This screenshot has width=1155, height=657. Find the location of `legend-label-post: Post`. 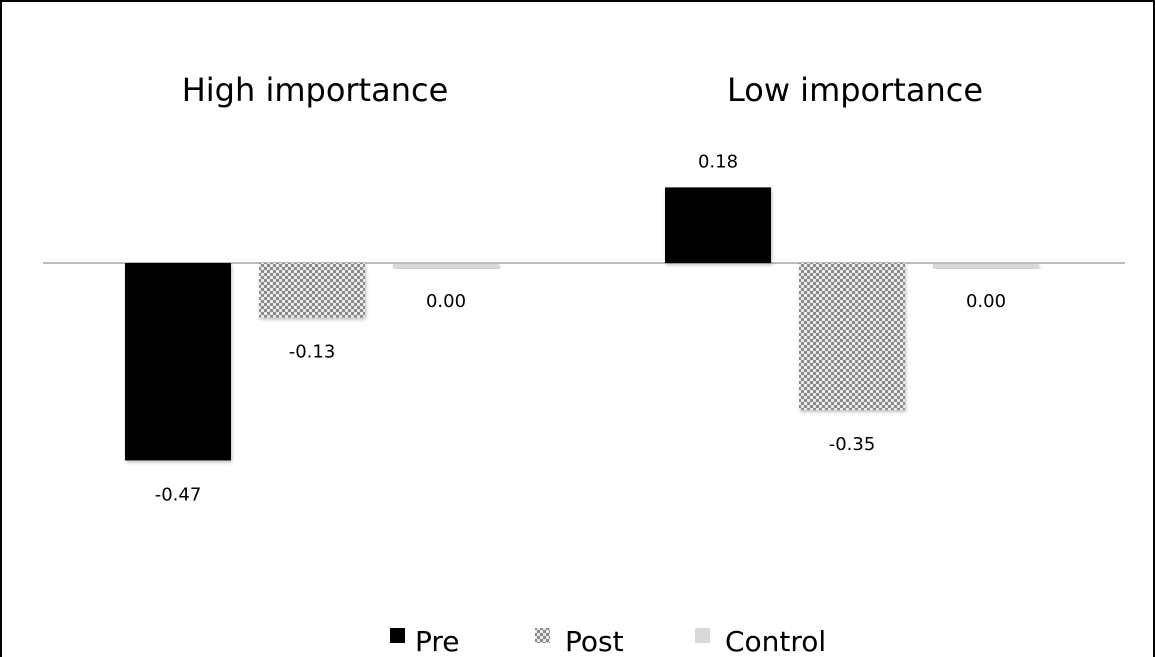

legend-label-post: Post is located at coordinates (594, 641).